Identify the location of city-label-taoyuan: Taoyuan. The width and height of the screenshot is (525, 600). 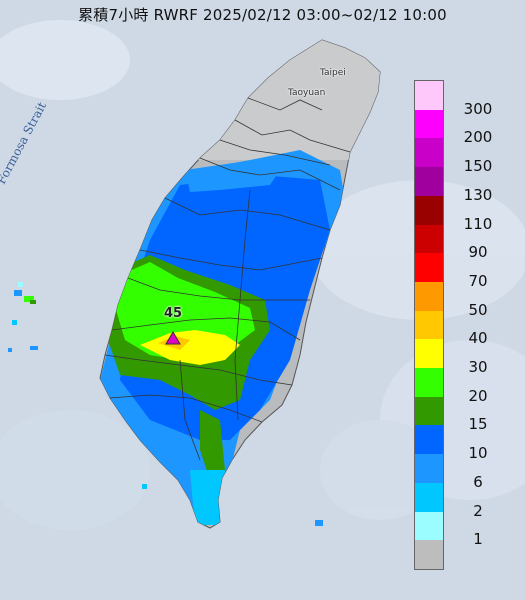
(307, 93).